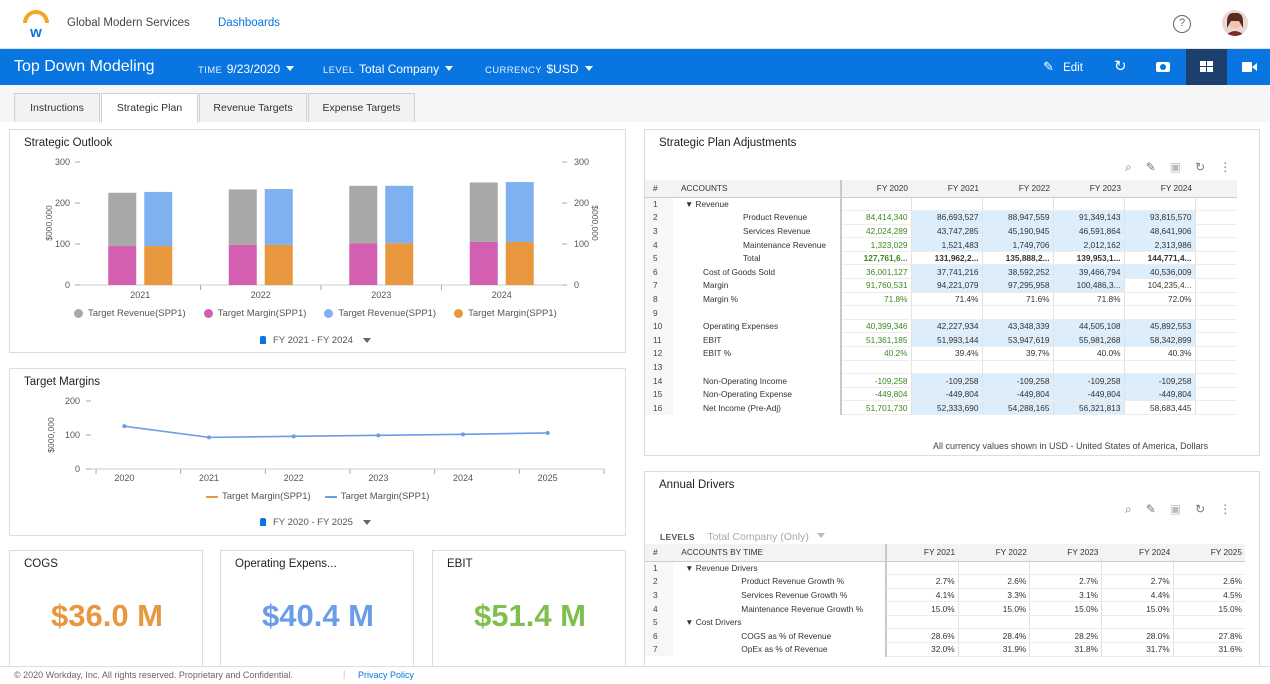 The height and width of the screenshot is (684, 1270). Describe the element at coordinates (249, 23) in the screenshot. I see `dashboards-link: Dashboards` at that location.